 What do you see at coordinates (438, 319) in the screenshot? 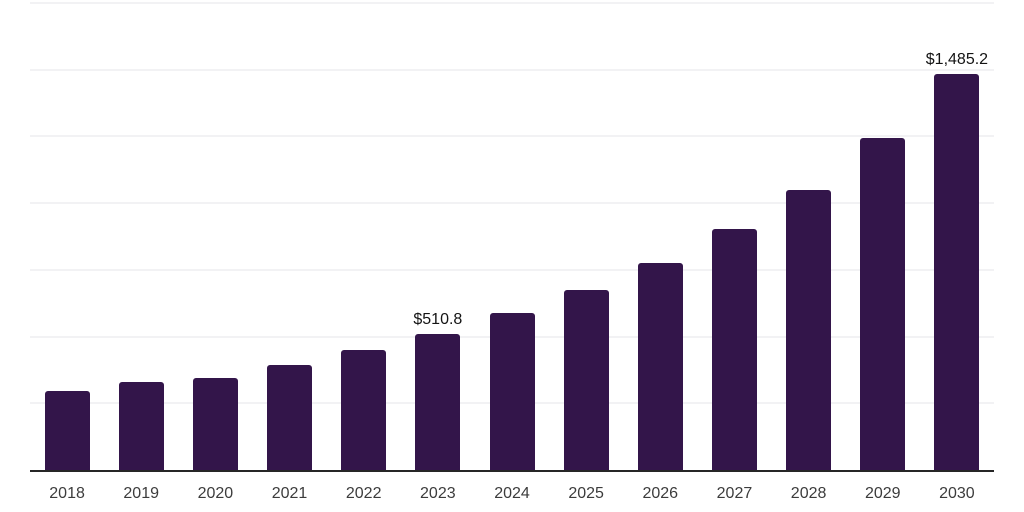
I see `bar-value-label-2023: $510.8` at bounding box center [438, 319].